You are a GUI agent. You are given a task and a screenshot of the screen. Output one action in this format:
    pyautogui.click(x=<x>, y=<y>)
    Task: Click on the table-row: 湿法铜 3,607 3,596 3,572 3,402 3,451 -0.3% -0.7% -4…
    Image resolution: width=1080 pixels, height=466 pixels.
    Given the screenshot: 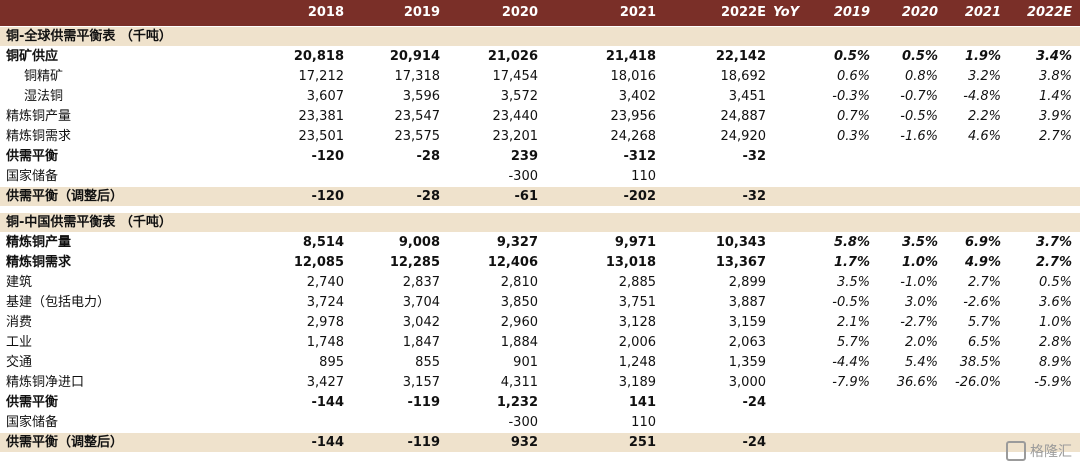 What is the action you would take?
    pyautogui.click(x=540, y=96)
    